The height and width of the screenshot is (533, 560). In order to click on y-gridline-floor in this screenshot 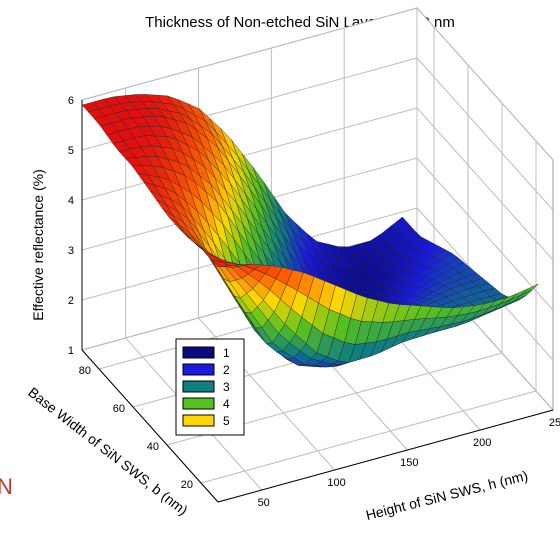, I will do `click(368, 437)`.